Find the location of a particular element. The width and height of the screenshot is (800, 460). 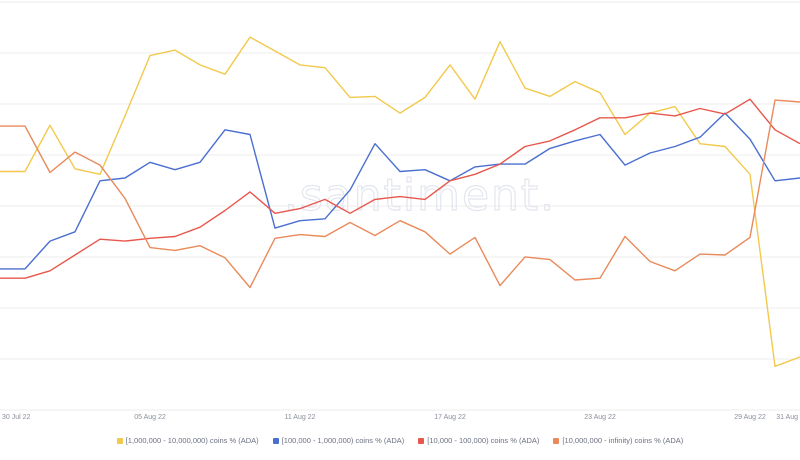

x-tick-label: 30 Jul 22 is located at coordinates (16, 417).